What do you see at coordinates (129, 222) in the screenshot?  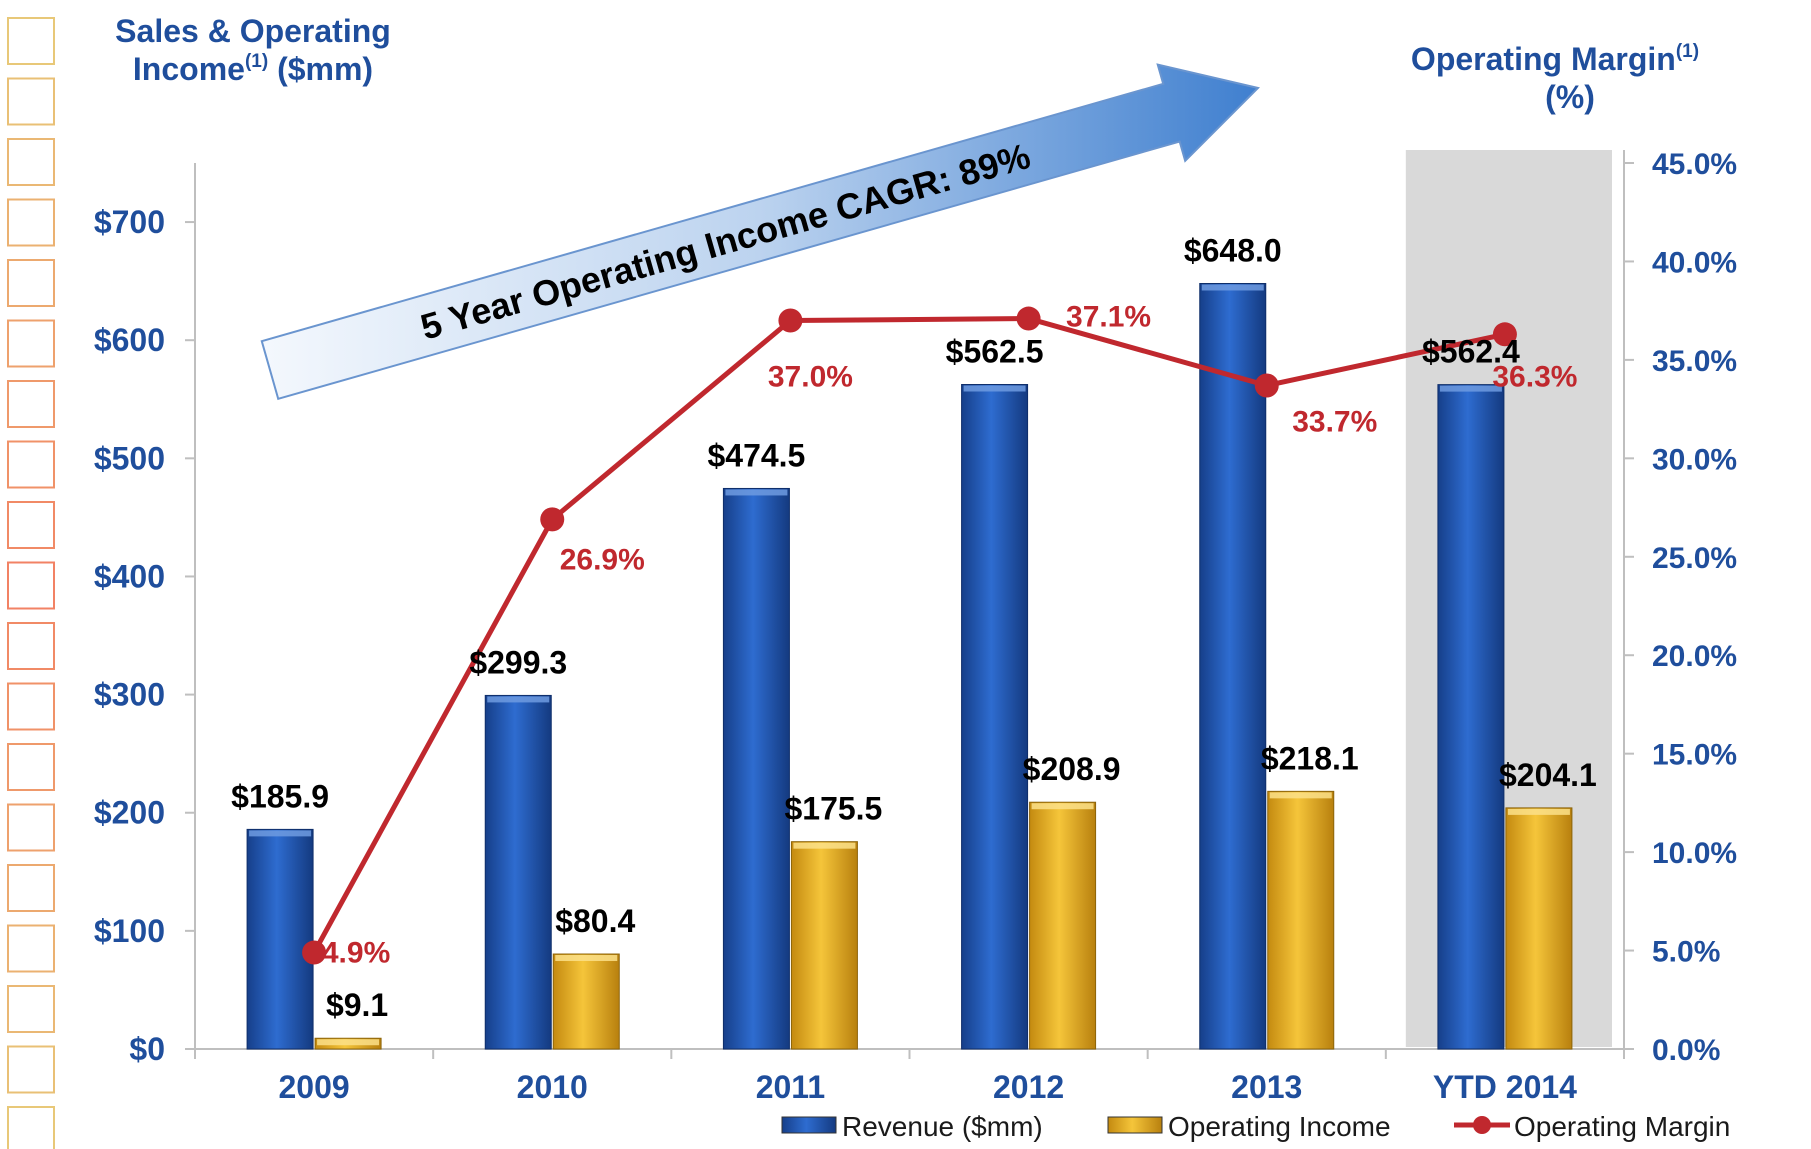 I see `left-tick-label: $700` at bounding box center [129, 222].